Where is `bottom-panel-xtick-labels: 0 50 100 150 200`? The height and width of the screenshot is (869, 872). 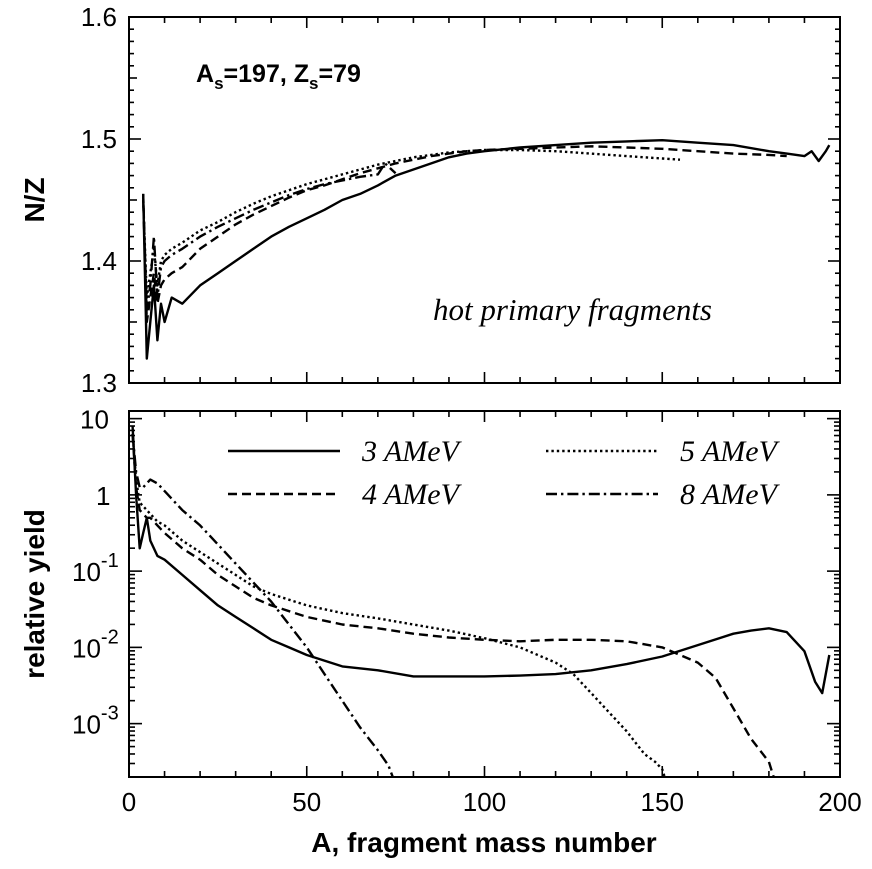
bottom-panel-xtick-labels: 0 50 100 150 200 is located at coordinates (492, 802).